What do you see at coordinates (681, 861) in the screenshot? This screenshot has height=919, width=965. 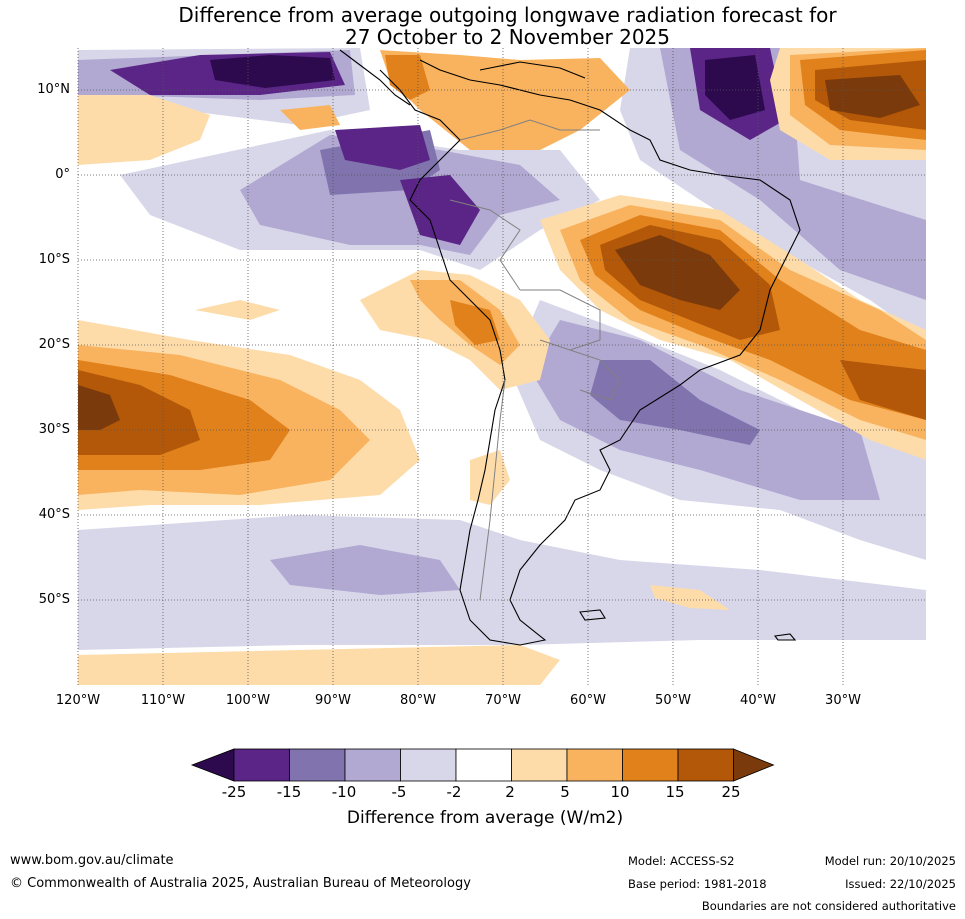 I see `footer-model: Model: ACCESS-S2` at bounding box center [681, 861].